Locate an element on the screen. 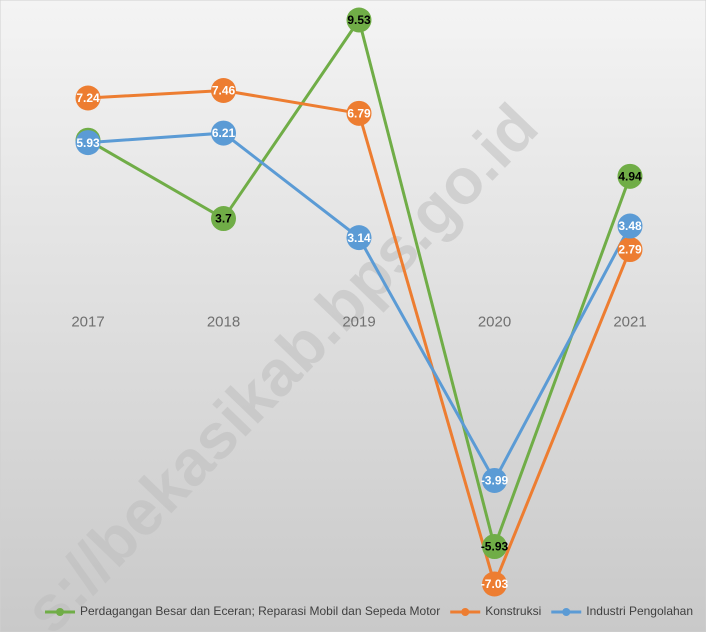 The width and height of the screenshot is (706, 632). data-label: -3.99 is located at coordinates (495, 481).